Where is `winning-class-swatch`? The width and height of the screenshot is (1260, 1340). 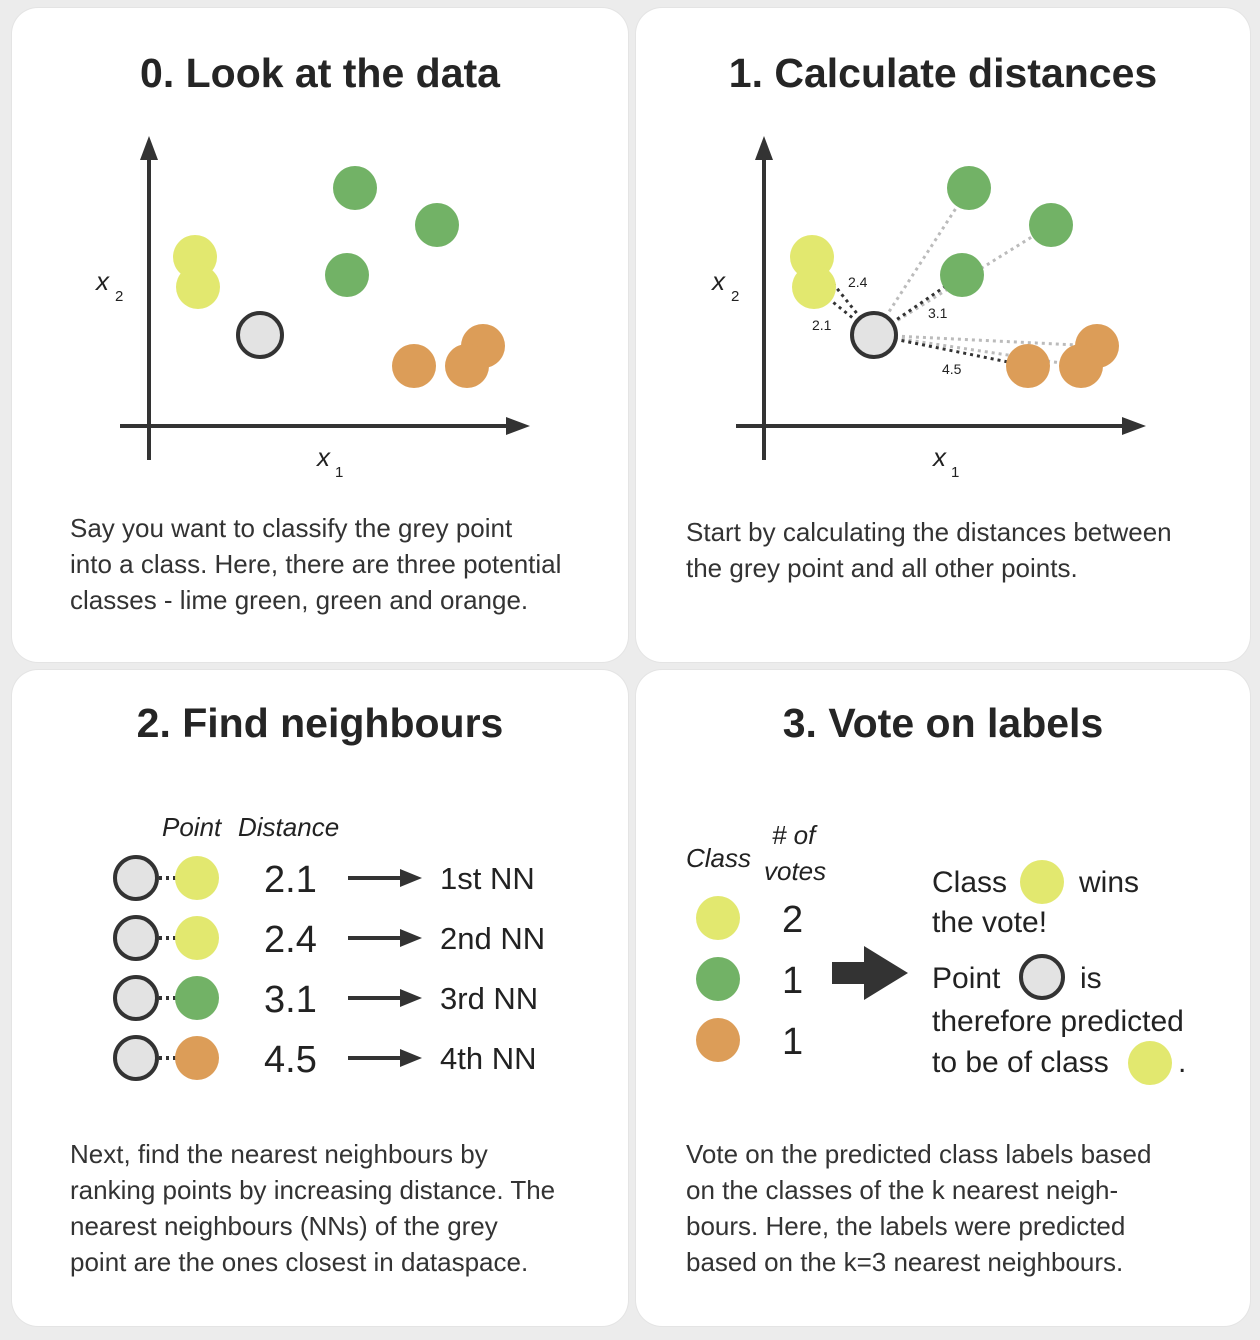 winning-class-swatch is located at coordinates (1042, 882).